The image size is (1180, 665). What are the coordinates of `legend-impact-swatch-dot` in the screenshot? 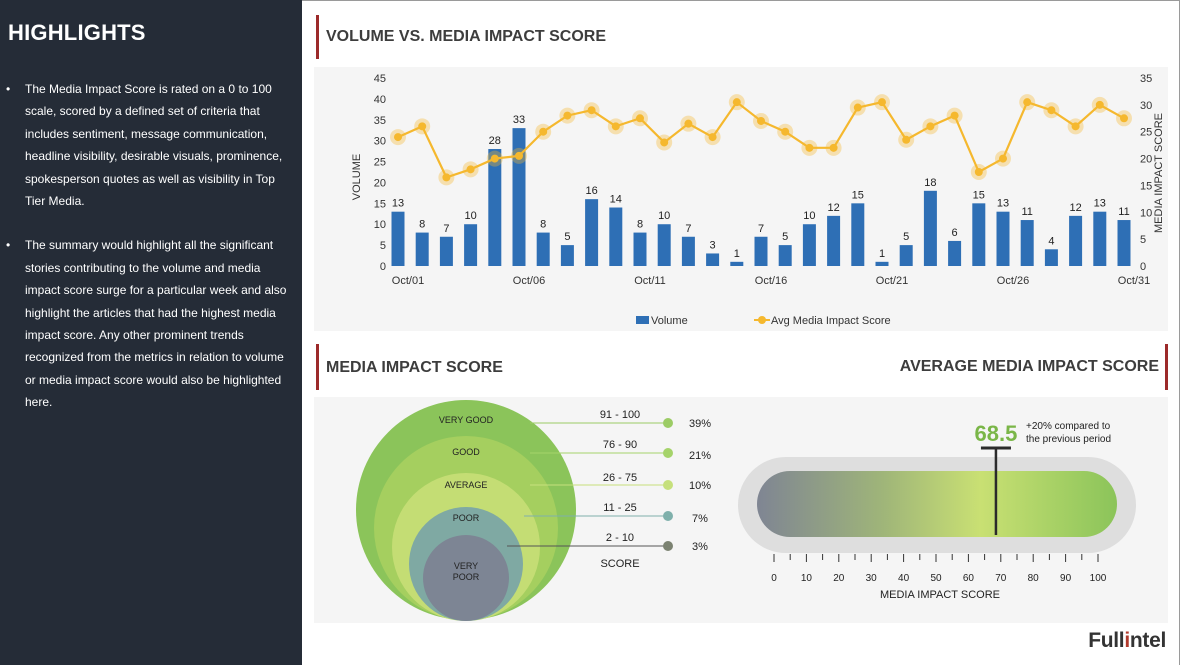 It's located at (762, 320).